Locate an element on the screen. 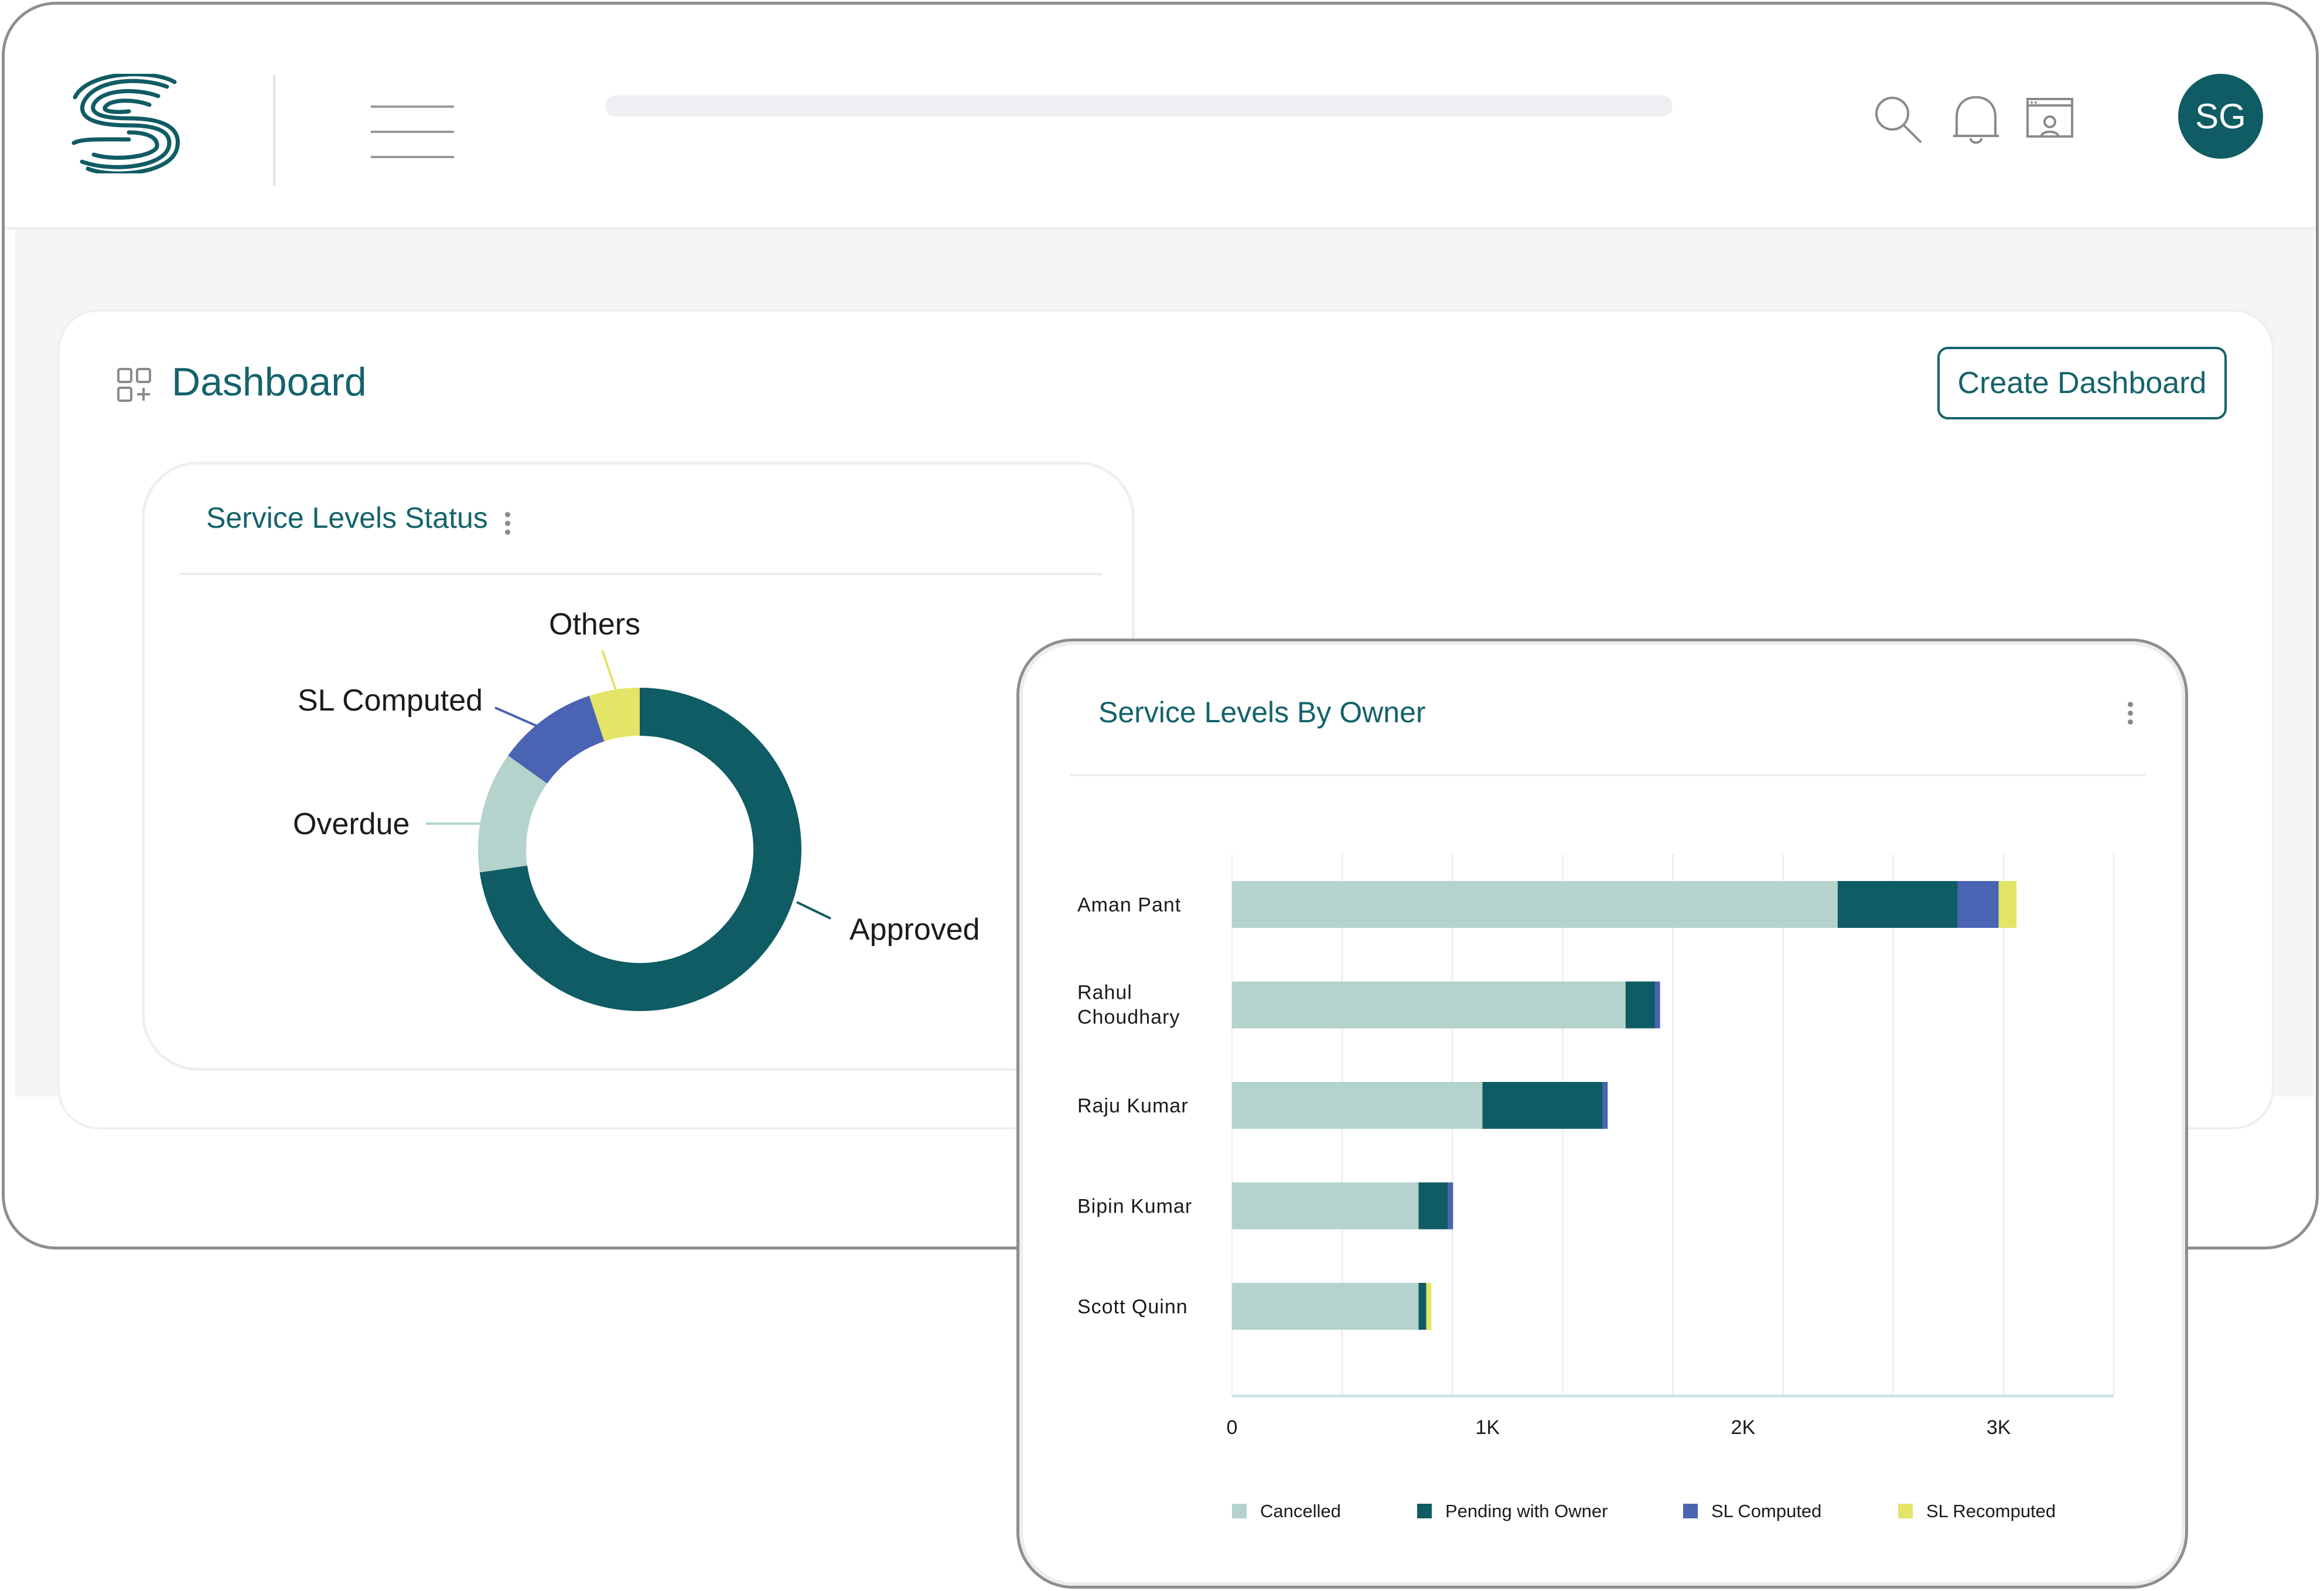  header-divider is located at coordinates (274, 130).